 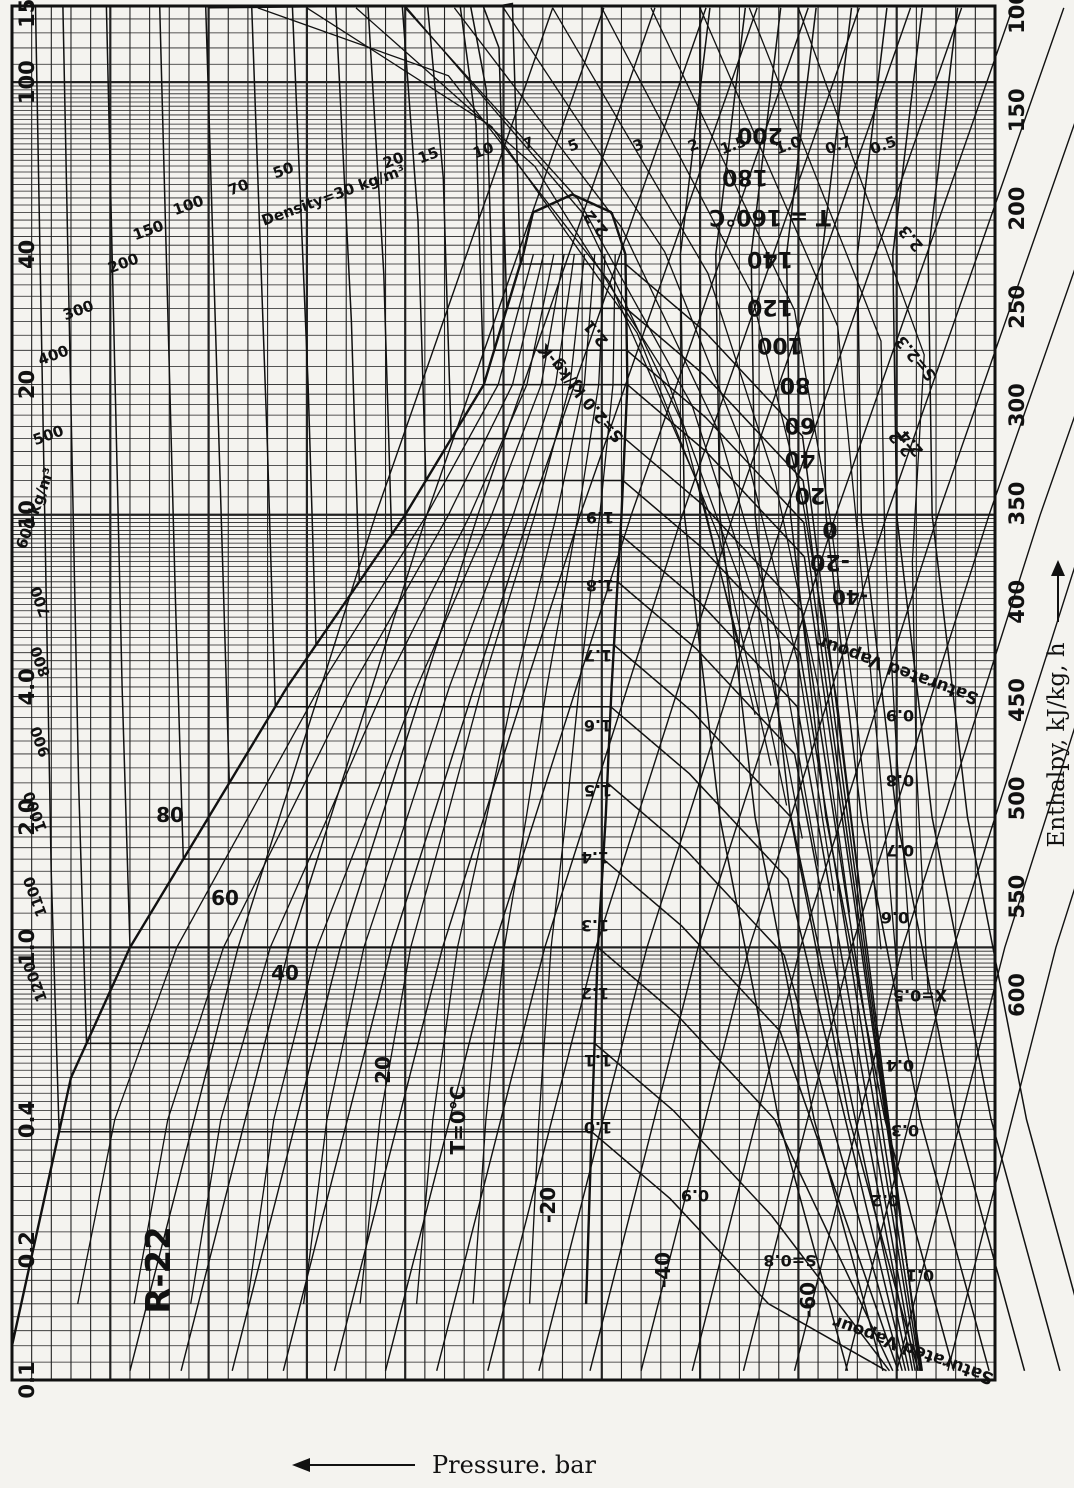 What do you see at coordinates (598, 1060) in the screenshot?
I see `entropy-label: 1.1` at bounding box center [598, 1060].